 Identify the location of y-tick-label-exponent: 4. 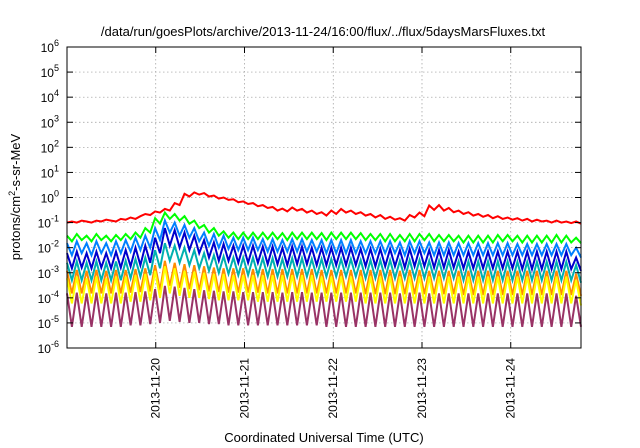
(56, 93).